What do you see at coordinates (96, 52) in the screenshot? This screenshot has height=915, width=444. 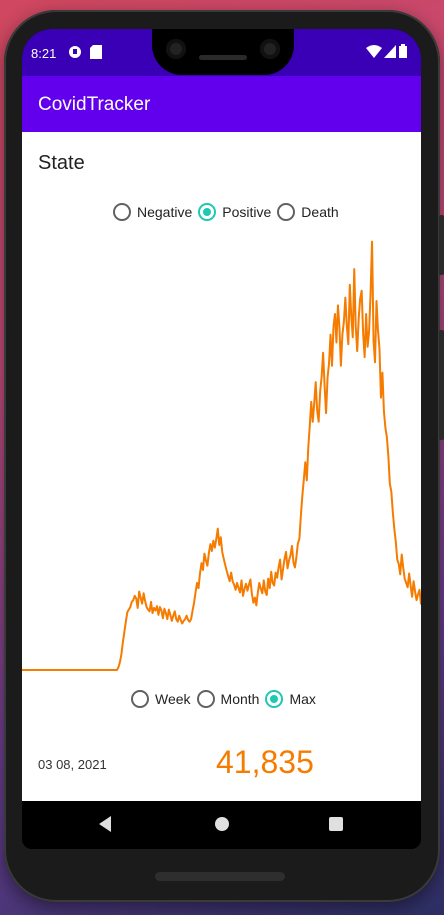 I see `sd-card-icon` at bounding box center [96, 52].